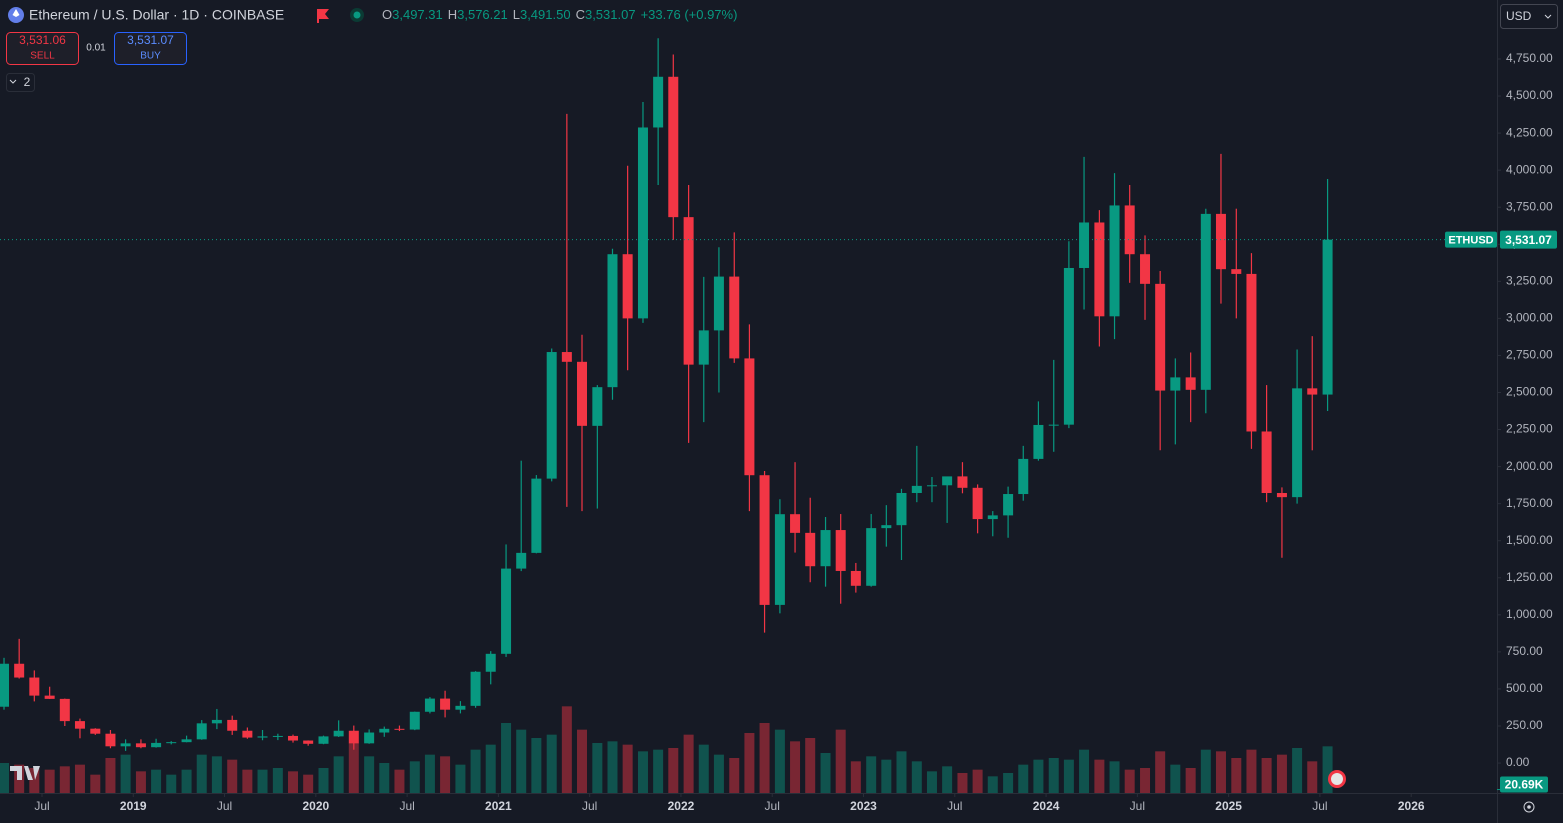 The image size is (1563, 823). I want to click on x-tick-label: 2024, so click(1046, 806).